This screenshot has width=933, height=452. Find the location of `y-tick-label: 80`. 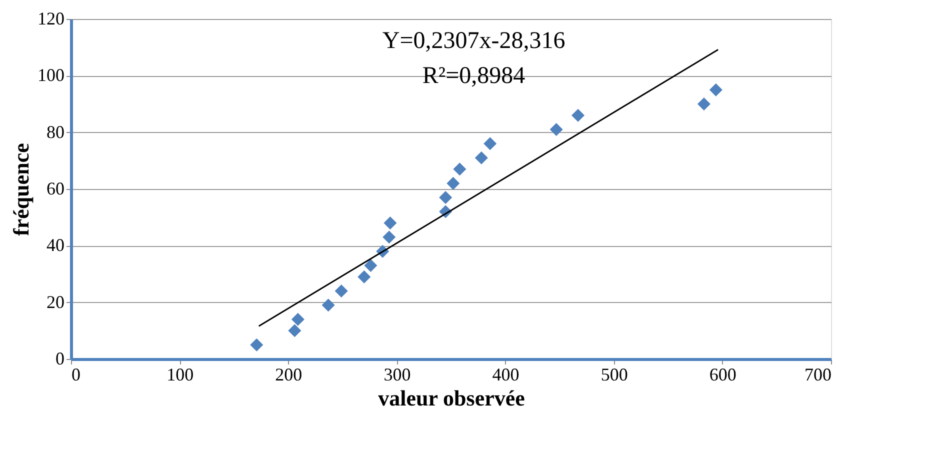

y-tick-label: 80 is located at coordinates (55, 132).